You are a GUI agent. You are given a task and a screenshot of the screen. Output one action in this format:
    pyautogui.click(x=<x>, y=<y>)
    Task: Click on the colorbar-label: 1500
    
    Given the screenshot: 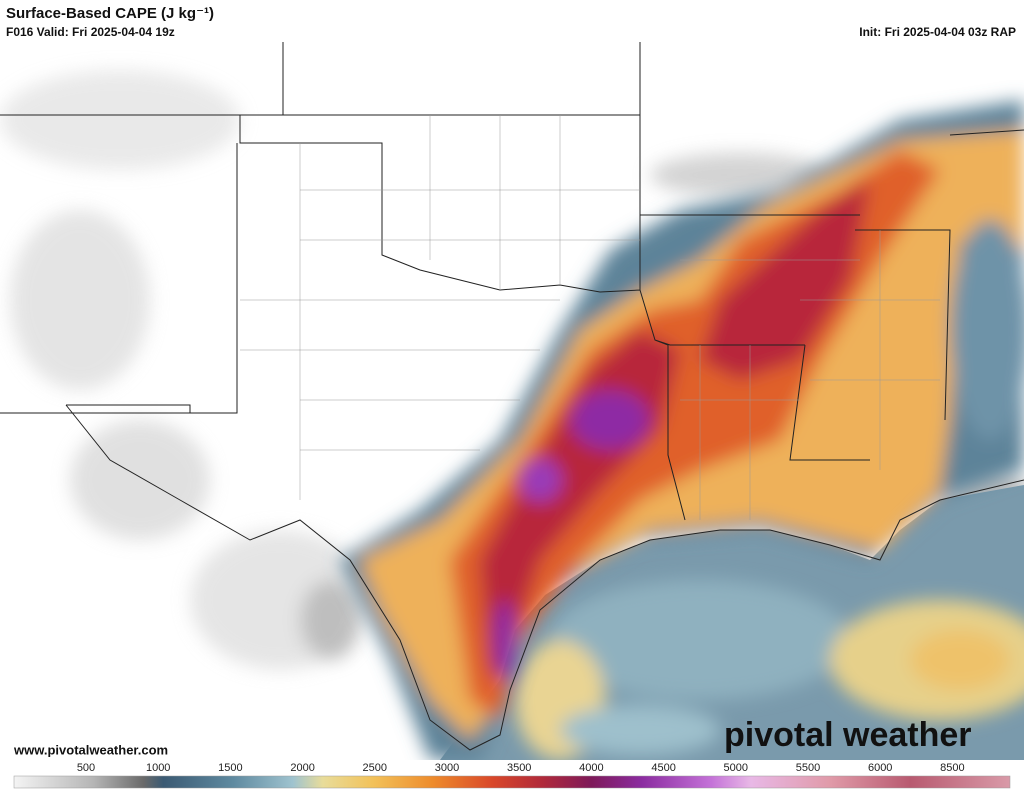 What is the action you would take?
    pyautogui.click(x=230, y=768)
    